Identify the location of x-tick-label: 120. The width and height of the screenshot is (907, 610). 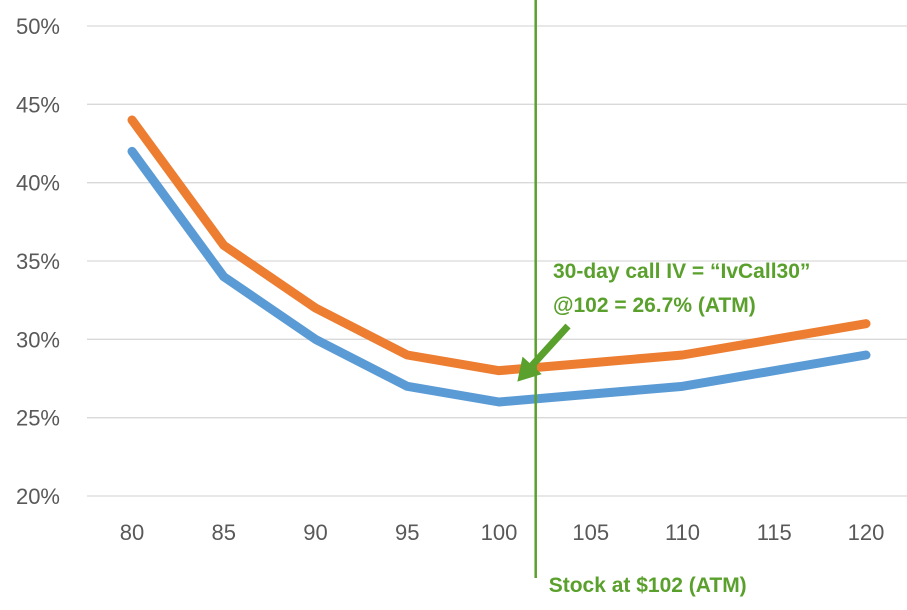
(866, 532).